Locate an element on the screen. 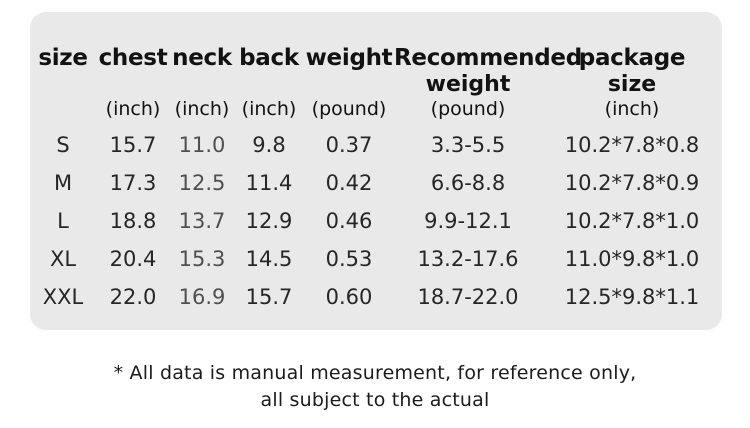  column-header-chest: chest (inch) is located at coordinates (133, 82).